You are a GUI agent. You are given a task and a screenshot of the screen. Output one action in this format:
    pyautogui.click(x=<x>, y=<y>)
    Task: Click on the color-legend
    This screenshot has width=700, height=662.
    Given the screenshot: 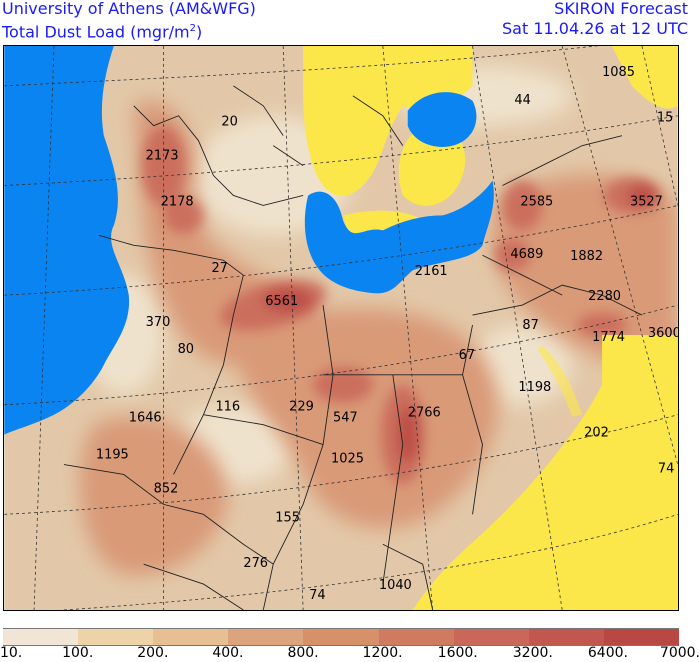 What is the action you would take?
    pyautogui.click(x=341, y=637)
    